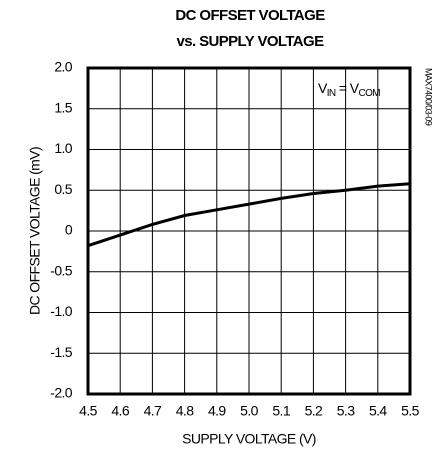 This screenshot has height=454, width=442. Describe the element at coordinates (120, 411) in the screenshot. I see `x-tick-label: 4.6` at that location.